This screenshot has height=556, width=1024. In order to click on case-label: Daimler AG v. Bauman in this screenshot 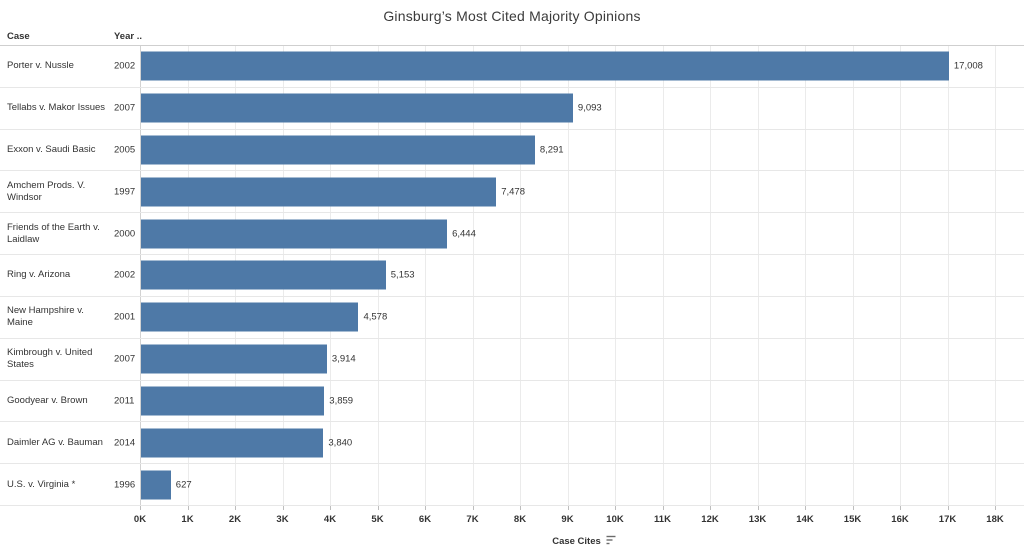, I will do `click(55, 442)`.